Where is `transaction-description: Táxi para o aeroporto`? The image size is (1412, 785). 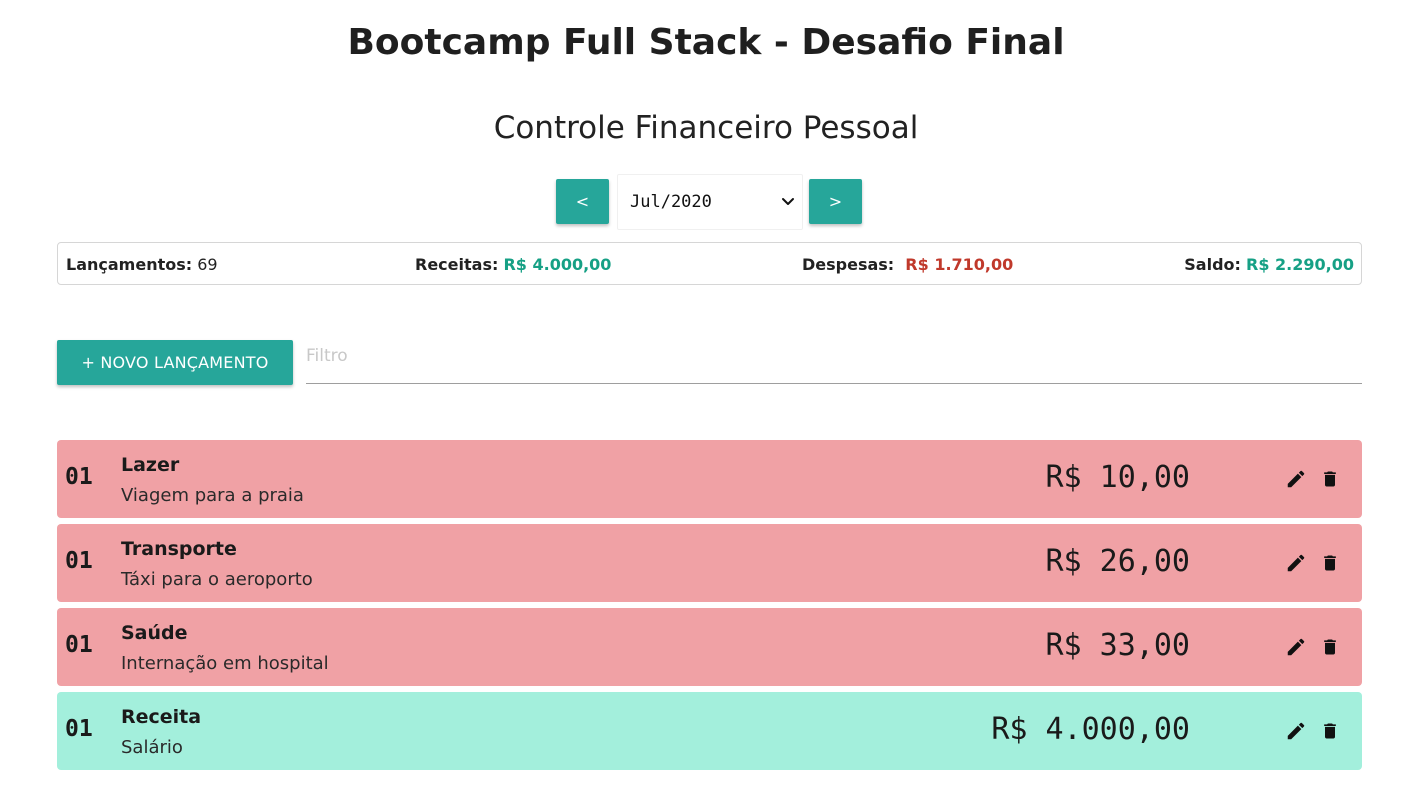
transaction-description: Táxi para o aeroporto is located at coordinates (217, 579).